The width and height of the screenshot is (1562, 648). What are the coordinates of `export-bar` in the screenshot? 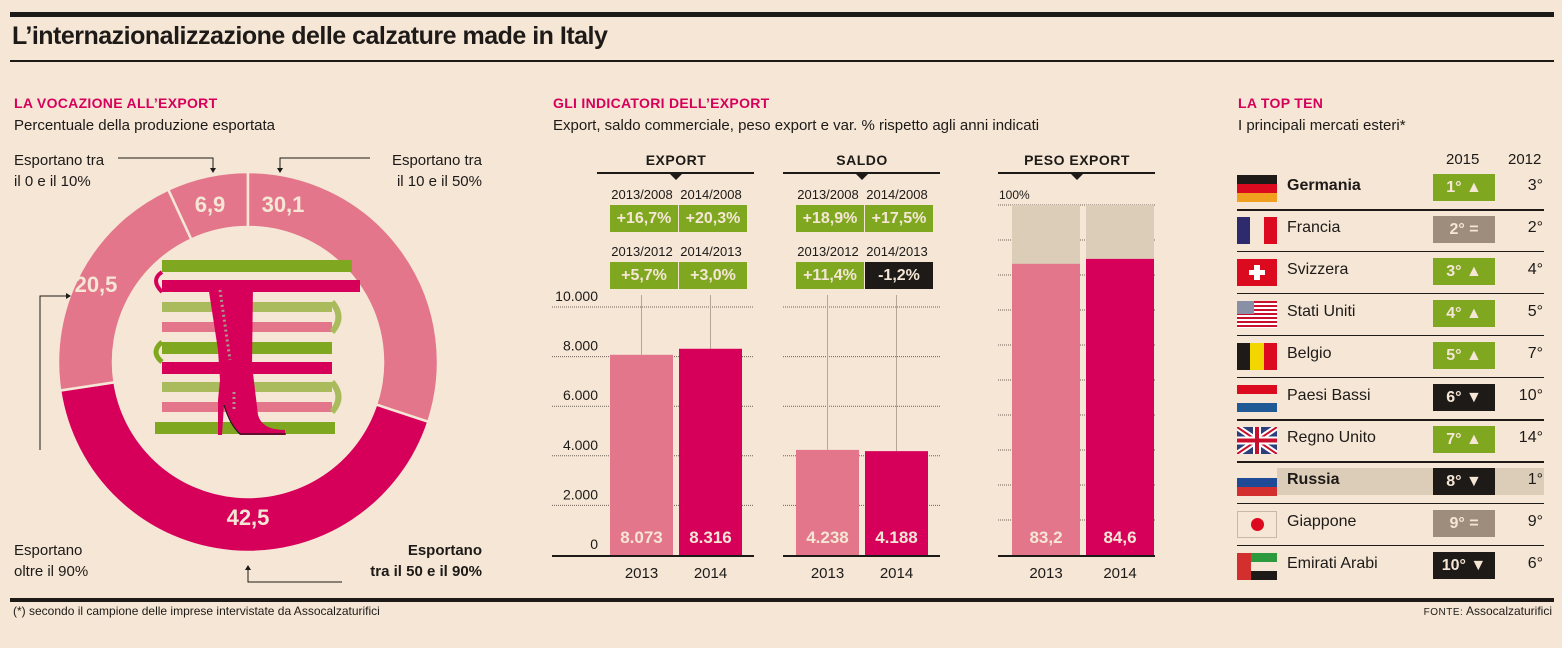 It's located at (710, 451).